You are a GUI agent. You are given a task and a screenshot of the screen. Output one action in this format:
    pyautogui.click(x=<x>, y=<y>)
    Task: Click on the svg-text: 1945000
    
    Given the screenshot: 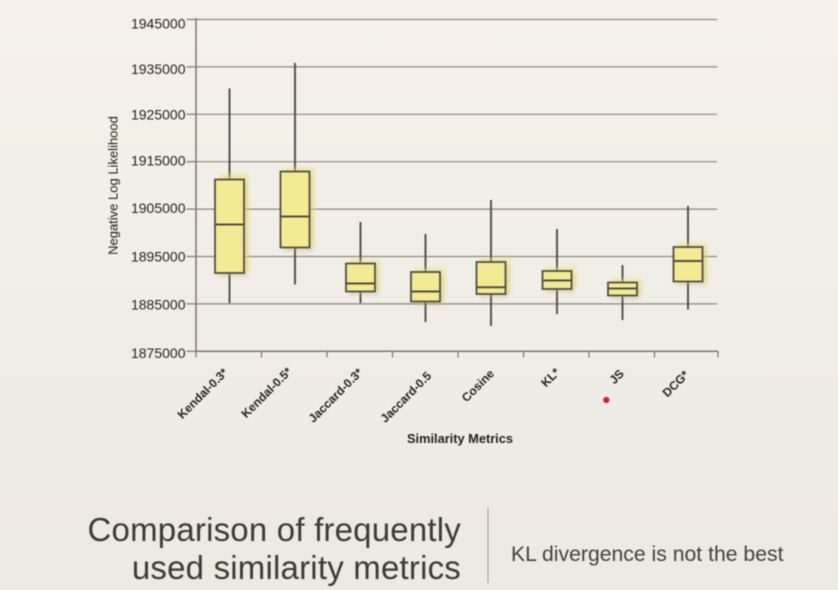 What is the action you would take?
    pyautogui.click(x=158, y=24)
    